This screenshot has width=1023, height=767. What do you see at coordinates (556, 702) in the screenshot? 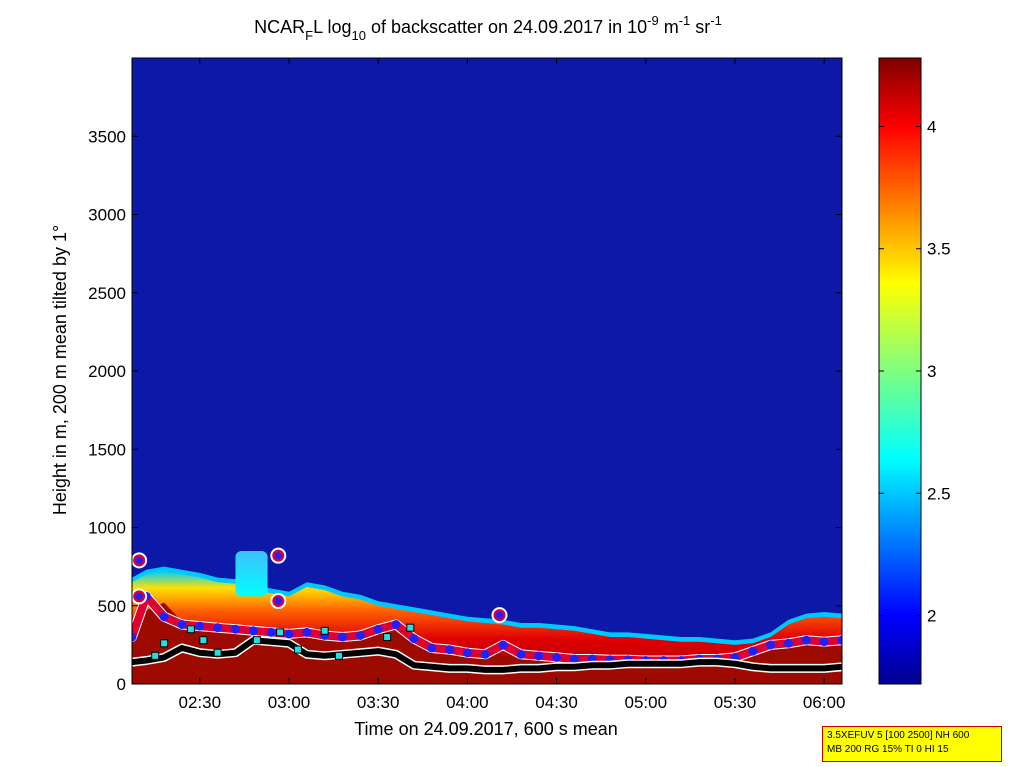
I see `x-tick-label: 04:30` at bounding box center [556, 702].